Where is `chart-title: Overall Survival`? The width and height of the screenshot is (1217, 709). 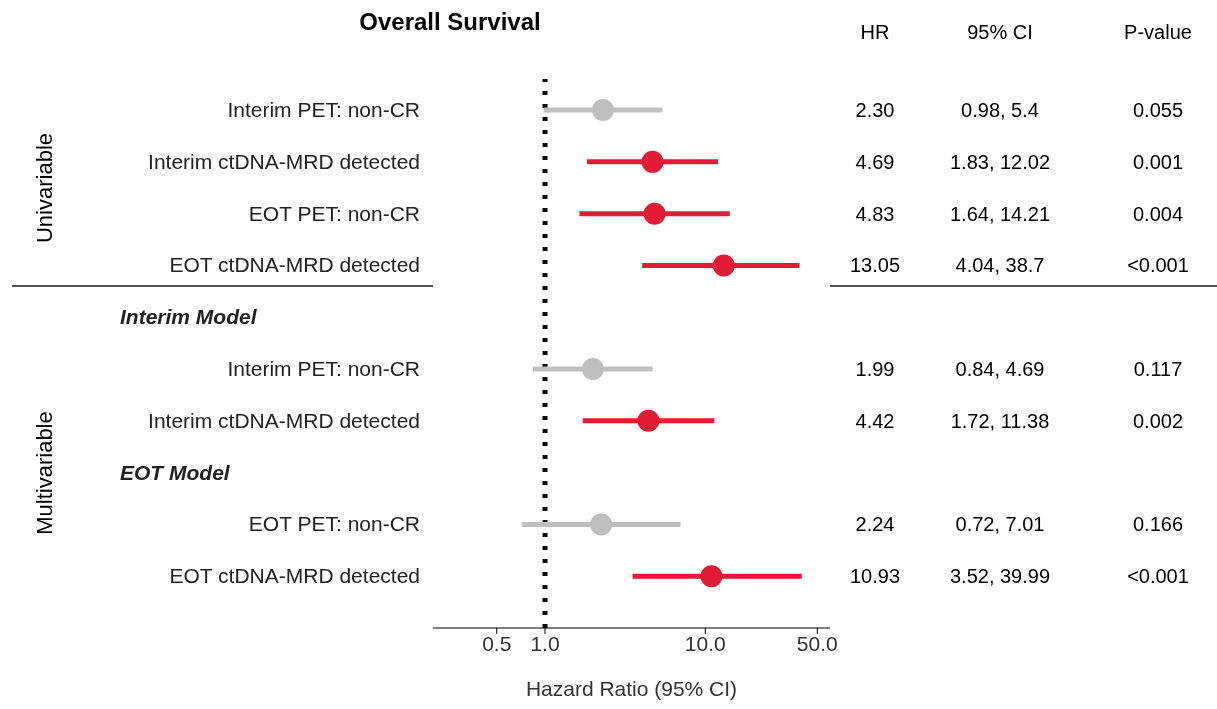 chart-title: Overall Survival is located at coordinates (450, 22).